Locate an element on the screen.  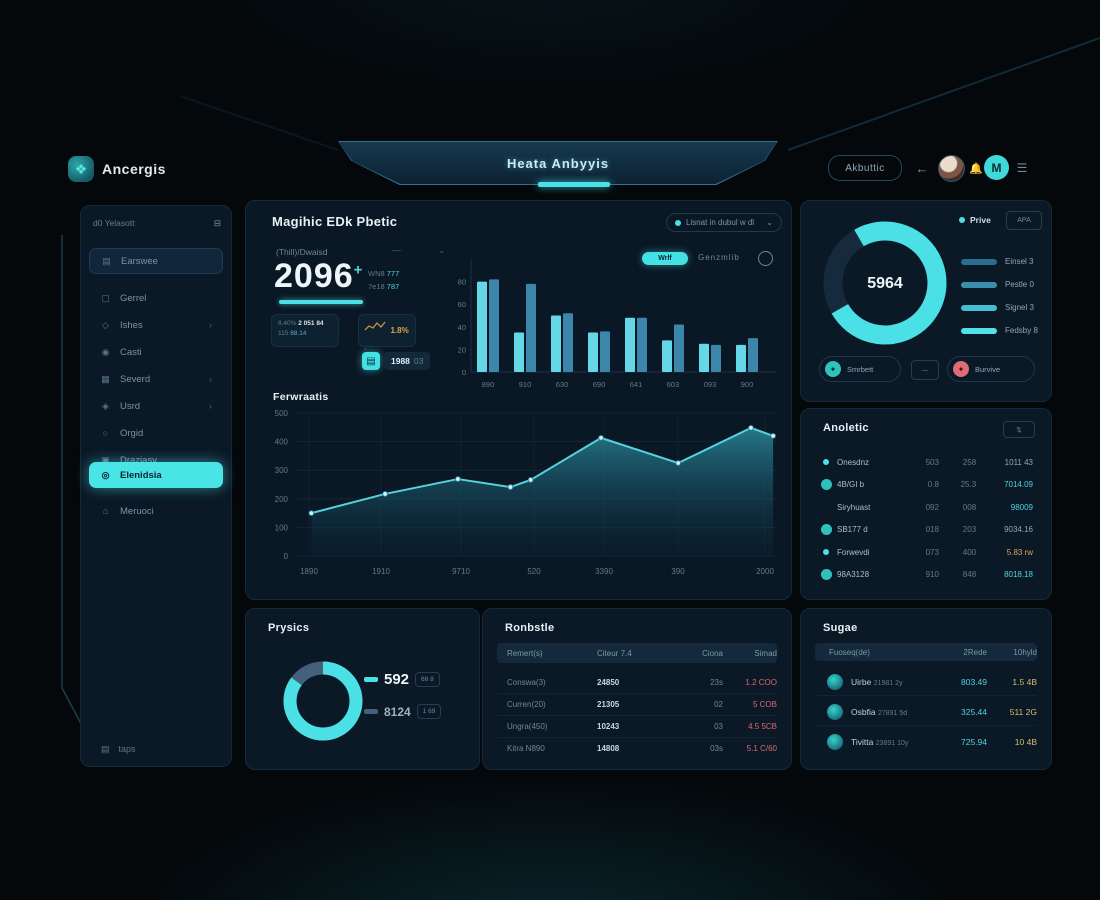
sidebar-item-footer: ▤ taps is located at coordinates (118, 749).